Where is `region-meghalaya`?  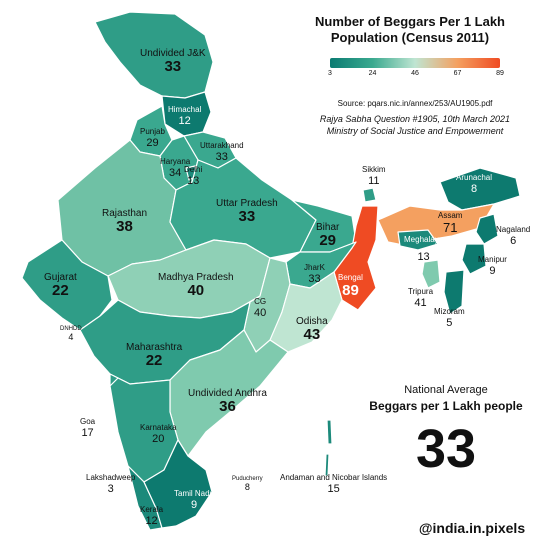 region-meghalaya is located at coordinates (418, 240).